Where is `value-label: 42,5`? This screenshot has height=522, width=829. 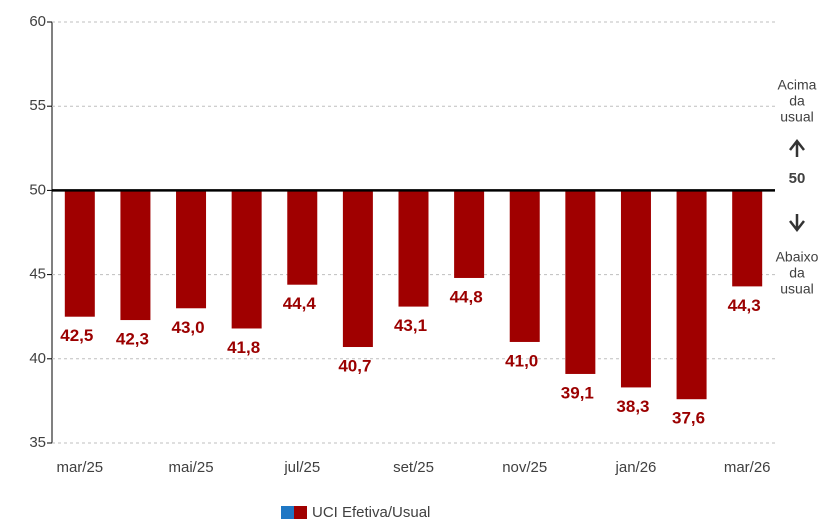 value-label: 42,5 is located at coordinates (76, 335).